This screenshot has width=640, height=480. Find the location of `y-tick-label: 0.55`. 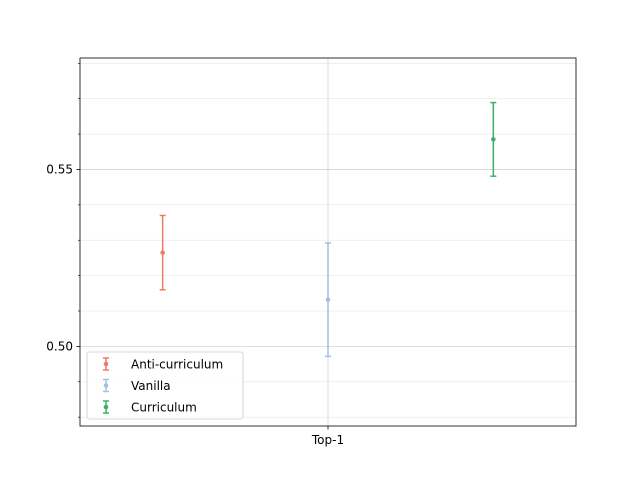

y-tick-label: 0.55 is located at coordinates (59, 169).